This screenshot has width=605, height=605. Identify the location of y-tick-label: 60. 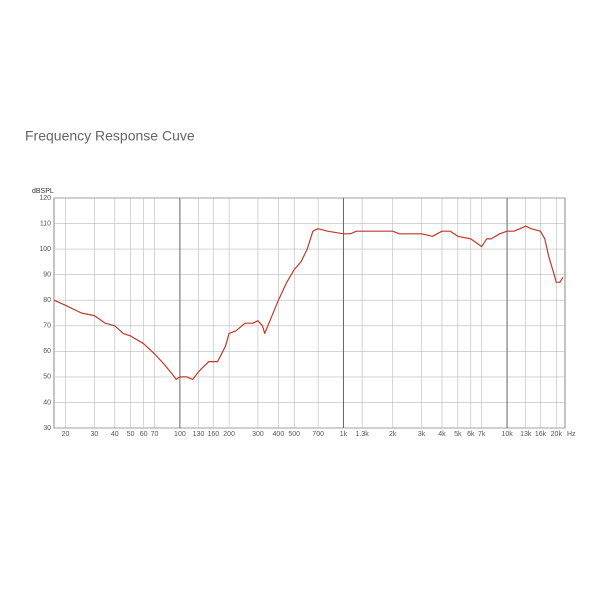
(47, 351).